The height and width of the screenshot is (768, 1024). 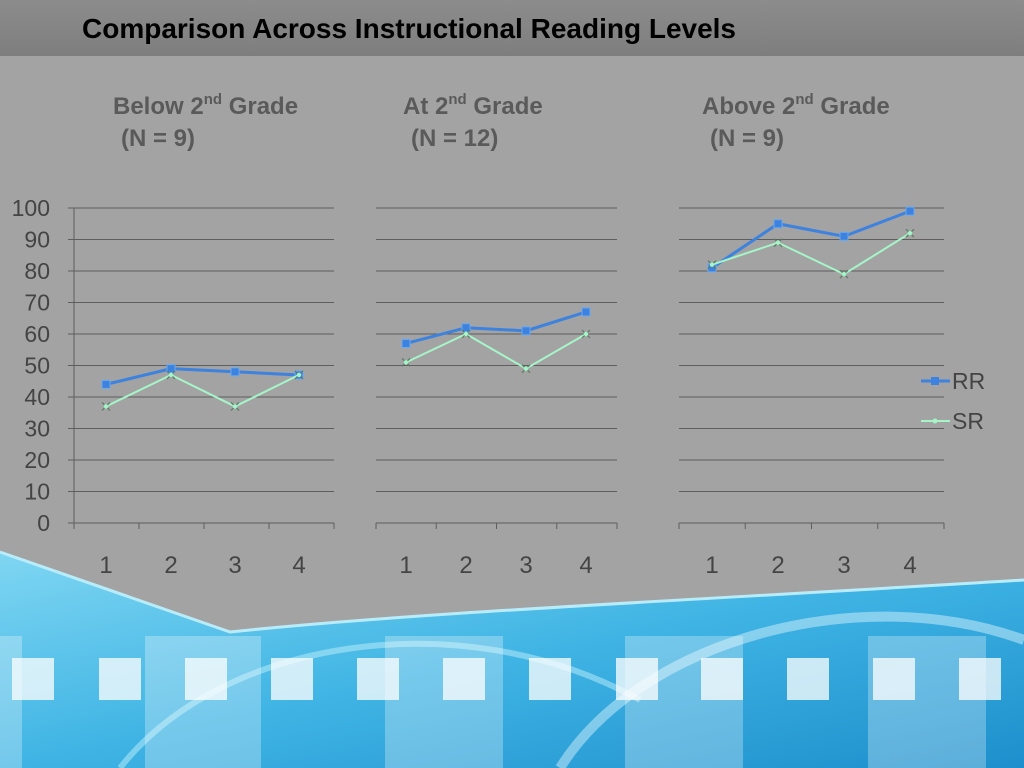 What do you see at coordinates (968, 381) in the screenshot?
I see `legend-label-rr: RR` at bounding box center [968, 381].